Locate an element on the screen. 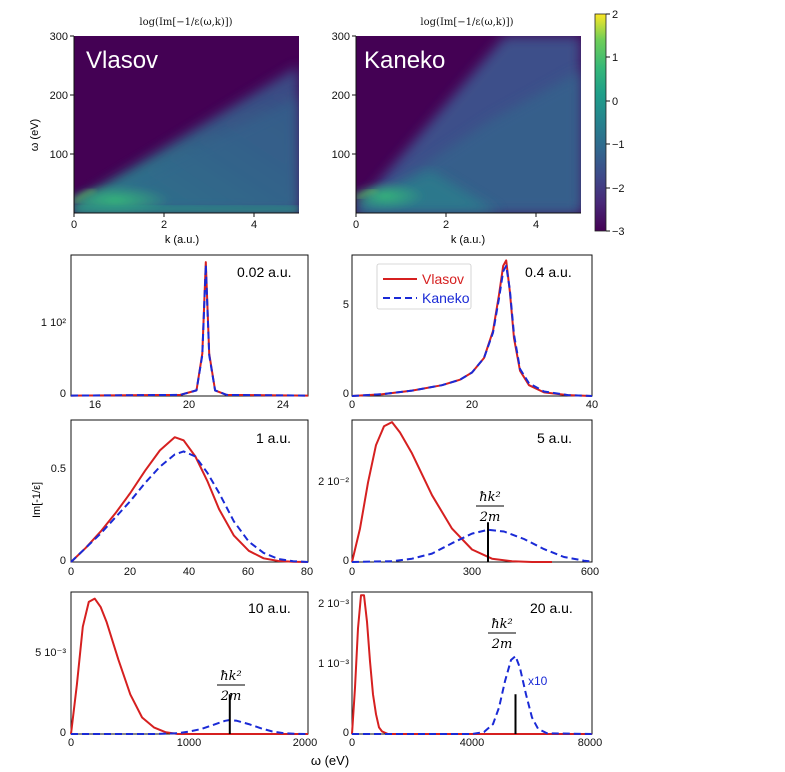  vlasov-curve-k5 is located at coordinates (451, 492).